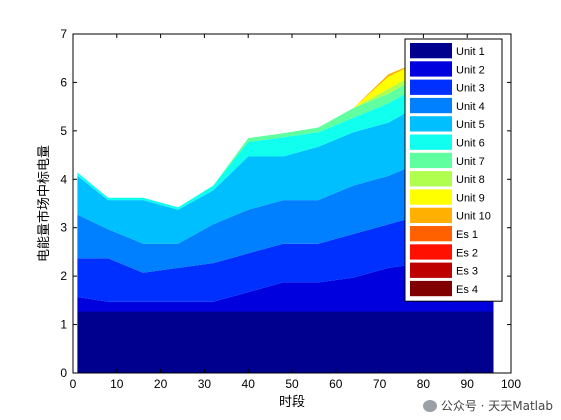  What do you see at coordinates (429, 405) in the screenshot?
I see `wechat-icon` at bounding box center [429, 405].